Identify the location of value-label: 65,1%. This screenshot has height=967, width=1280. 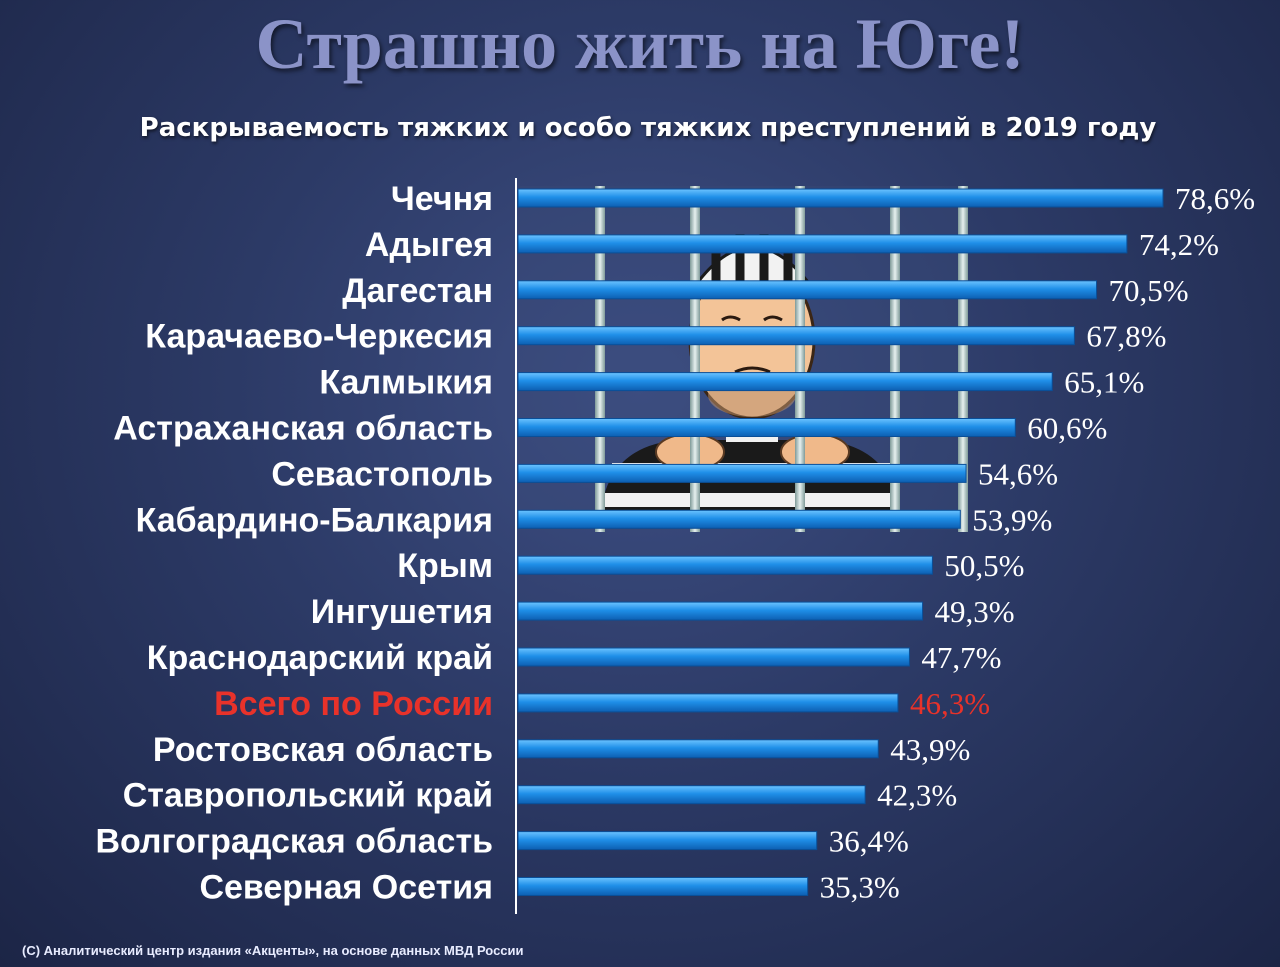
(1104, 382).